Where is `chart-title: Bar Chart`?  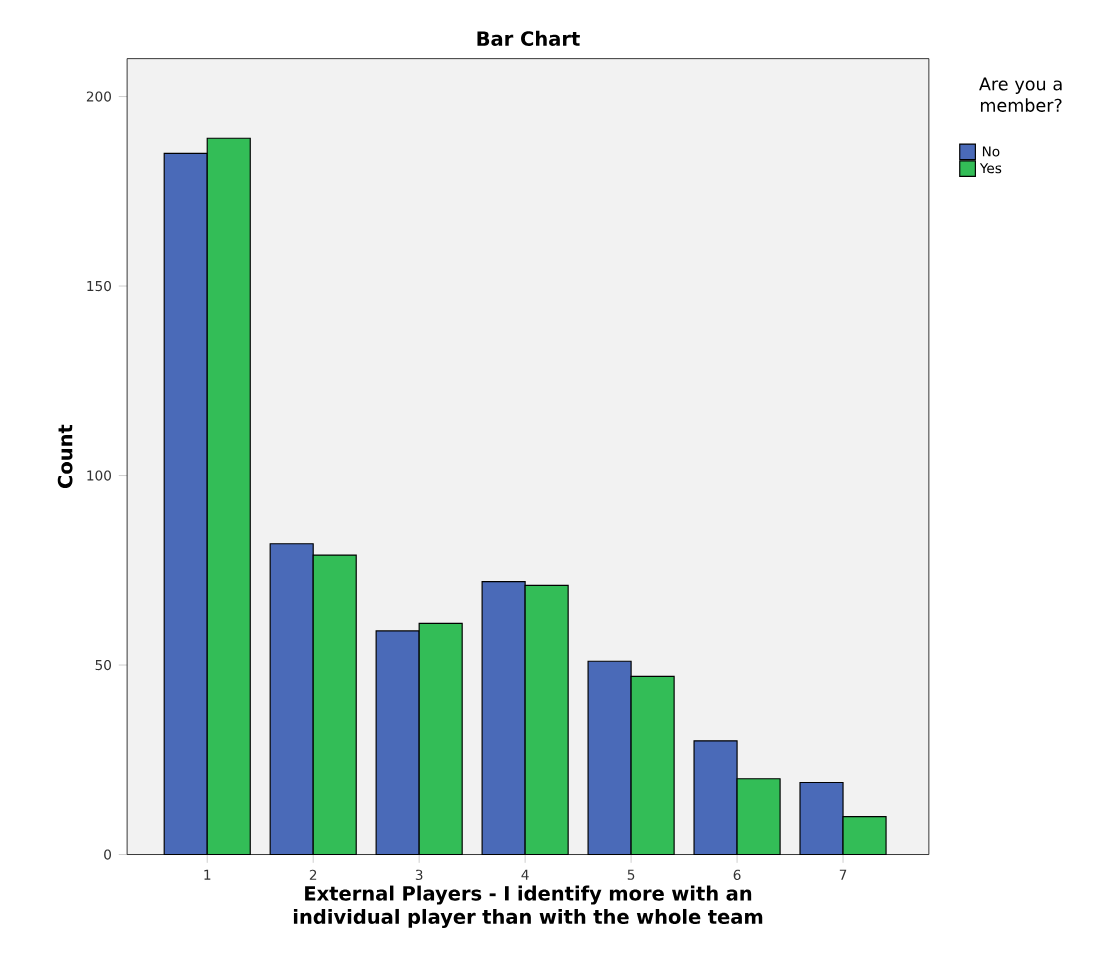 chart-title: Bar Chart is located at coordinates (528, 38).